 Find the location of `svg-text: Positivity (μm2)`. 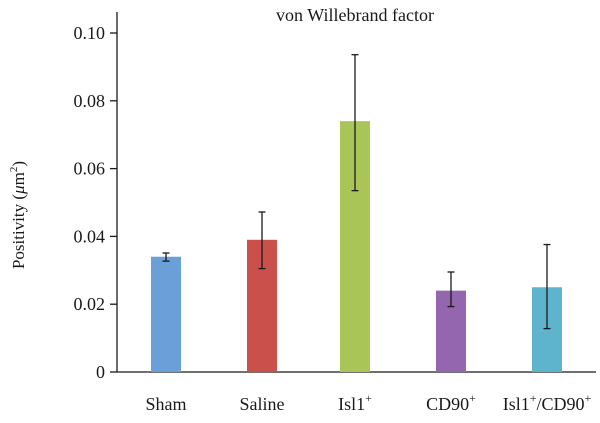

svg-text: Positivity (μm2) is located at coordinates (18, 215).